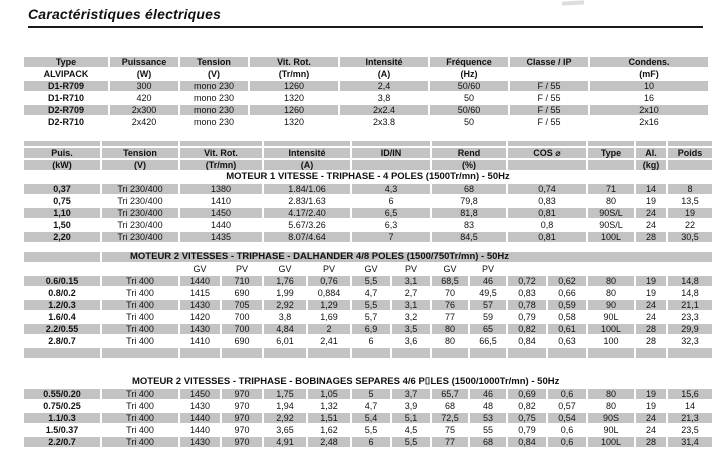 The width and height of the screenshot is (717, 460). What do you see at coordinates (690, 394) in the screenshot?
I see `table-cell: 15,6` at bounding box center [690, 394].